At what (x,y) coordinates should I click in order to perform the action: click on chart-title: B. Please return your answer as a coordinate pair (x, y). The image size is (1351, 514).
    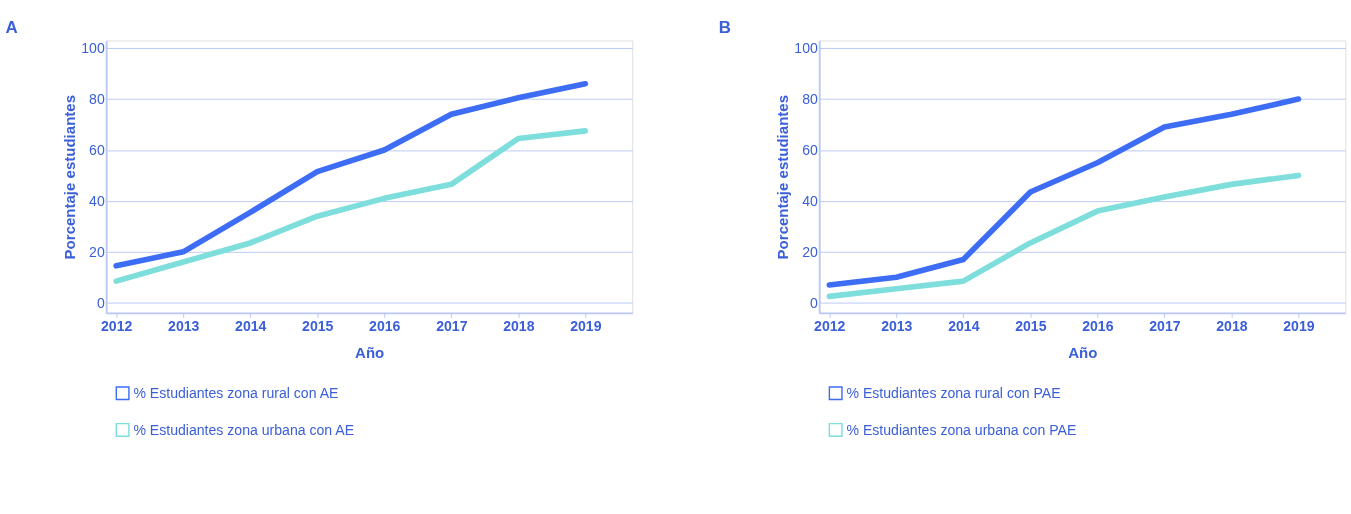
    Looking at the image, I should click on (724, 27).